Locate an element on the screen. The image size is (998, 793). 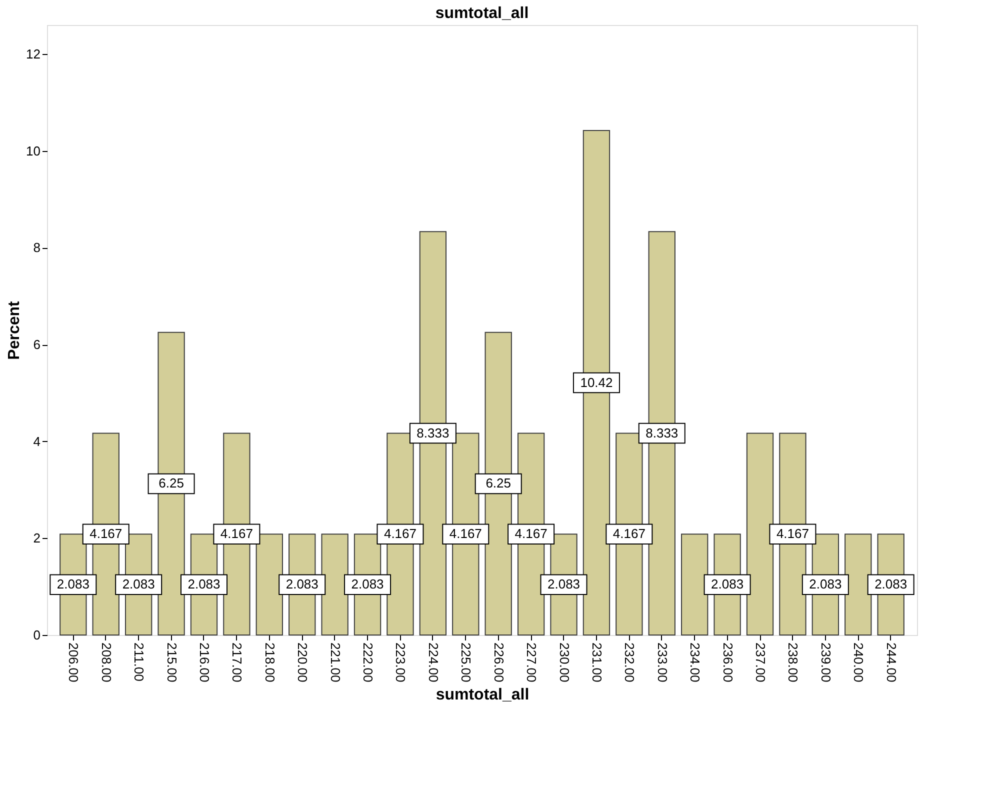
x-tick-label: 234.00 is located at coordinates (695, 662).